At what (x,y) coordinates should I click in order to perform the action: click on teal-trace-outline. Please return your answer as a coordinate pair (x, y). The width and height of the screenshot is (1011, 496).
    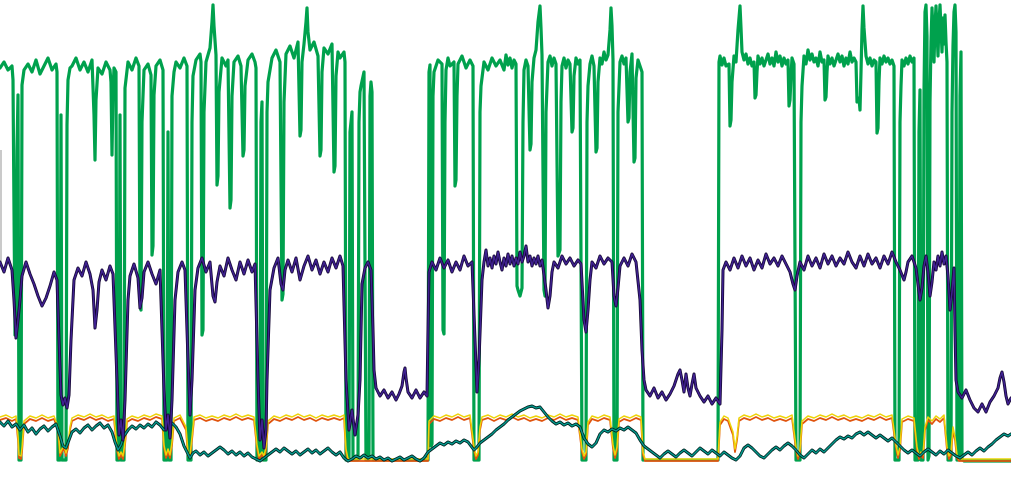
    Looking at the image, I should click on (505, 433).